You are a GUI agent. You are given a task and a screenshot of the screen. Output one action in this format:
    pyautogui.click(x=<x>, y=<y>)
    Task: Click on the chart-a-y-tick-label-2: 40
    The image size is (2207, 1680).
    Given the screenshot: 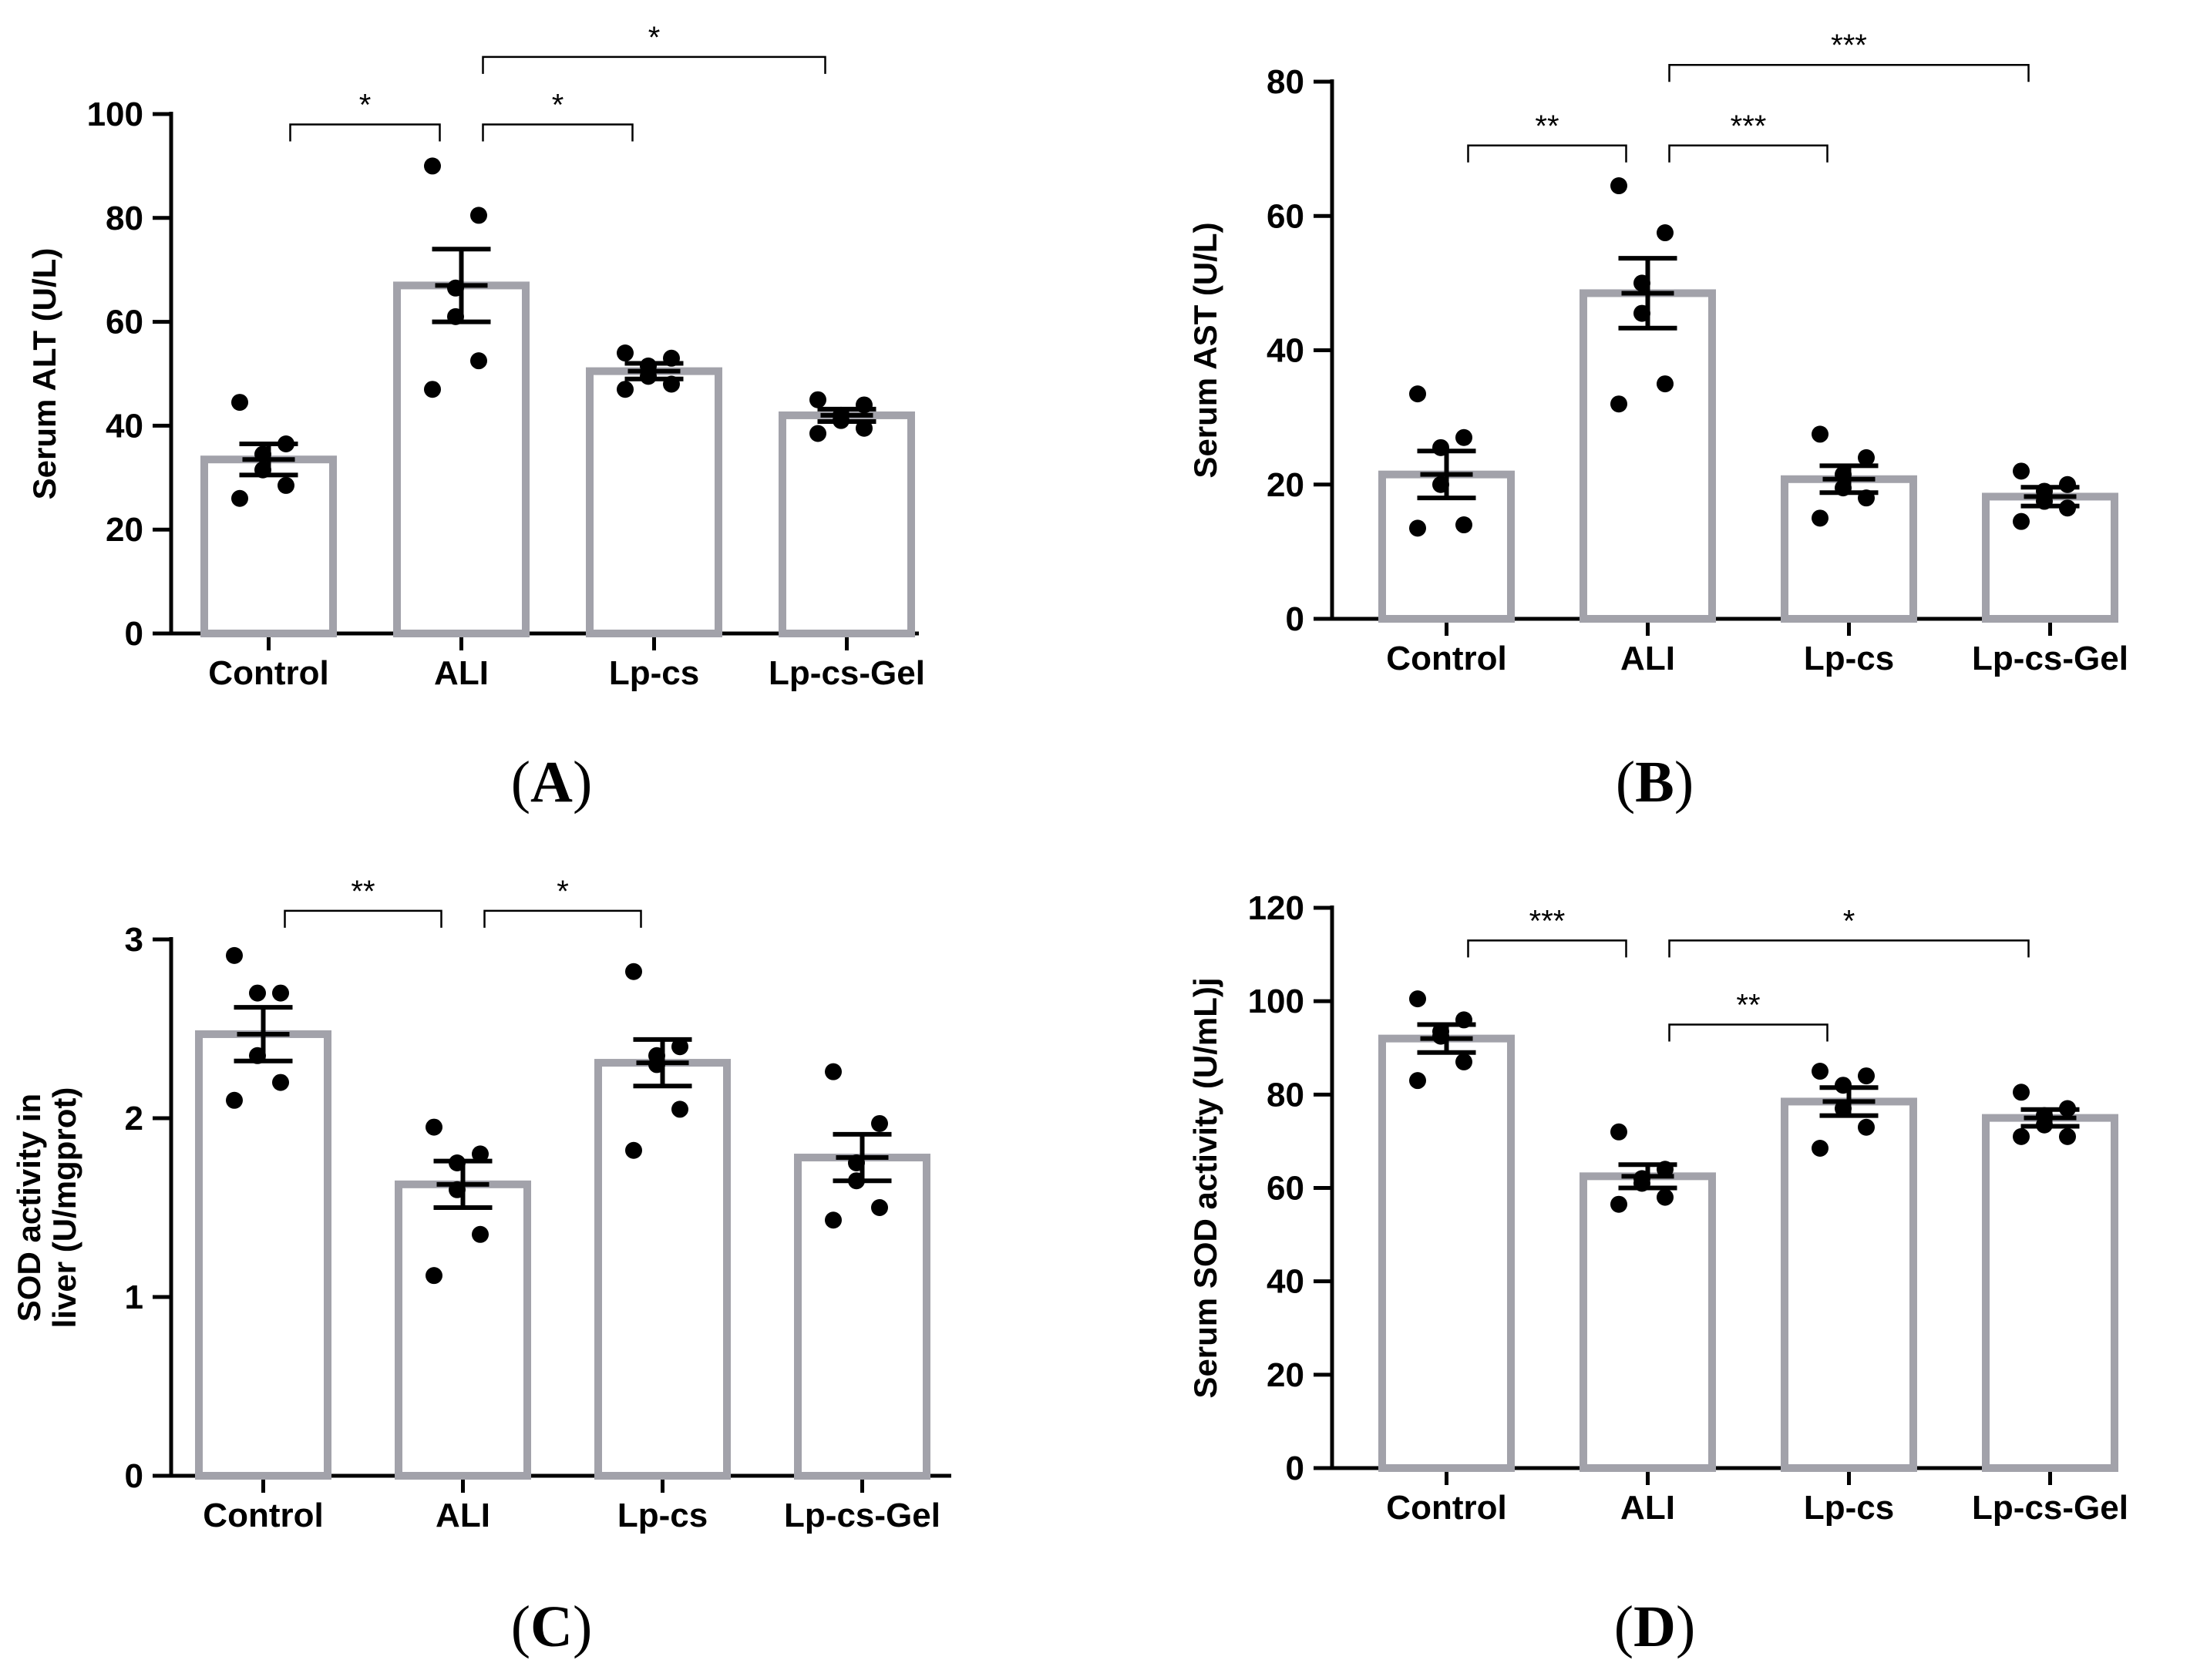 What is the action you would take?
    pyautogui.click(x=124, y=426)
    